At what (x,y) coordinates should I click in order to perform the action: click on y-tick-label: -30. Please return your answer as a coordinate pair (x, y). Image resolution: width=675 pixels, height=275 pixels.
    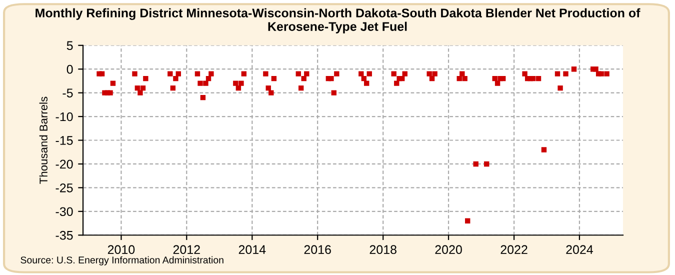
    Looking at the image, I should click on (64, 211).